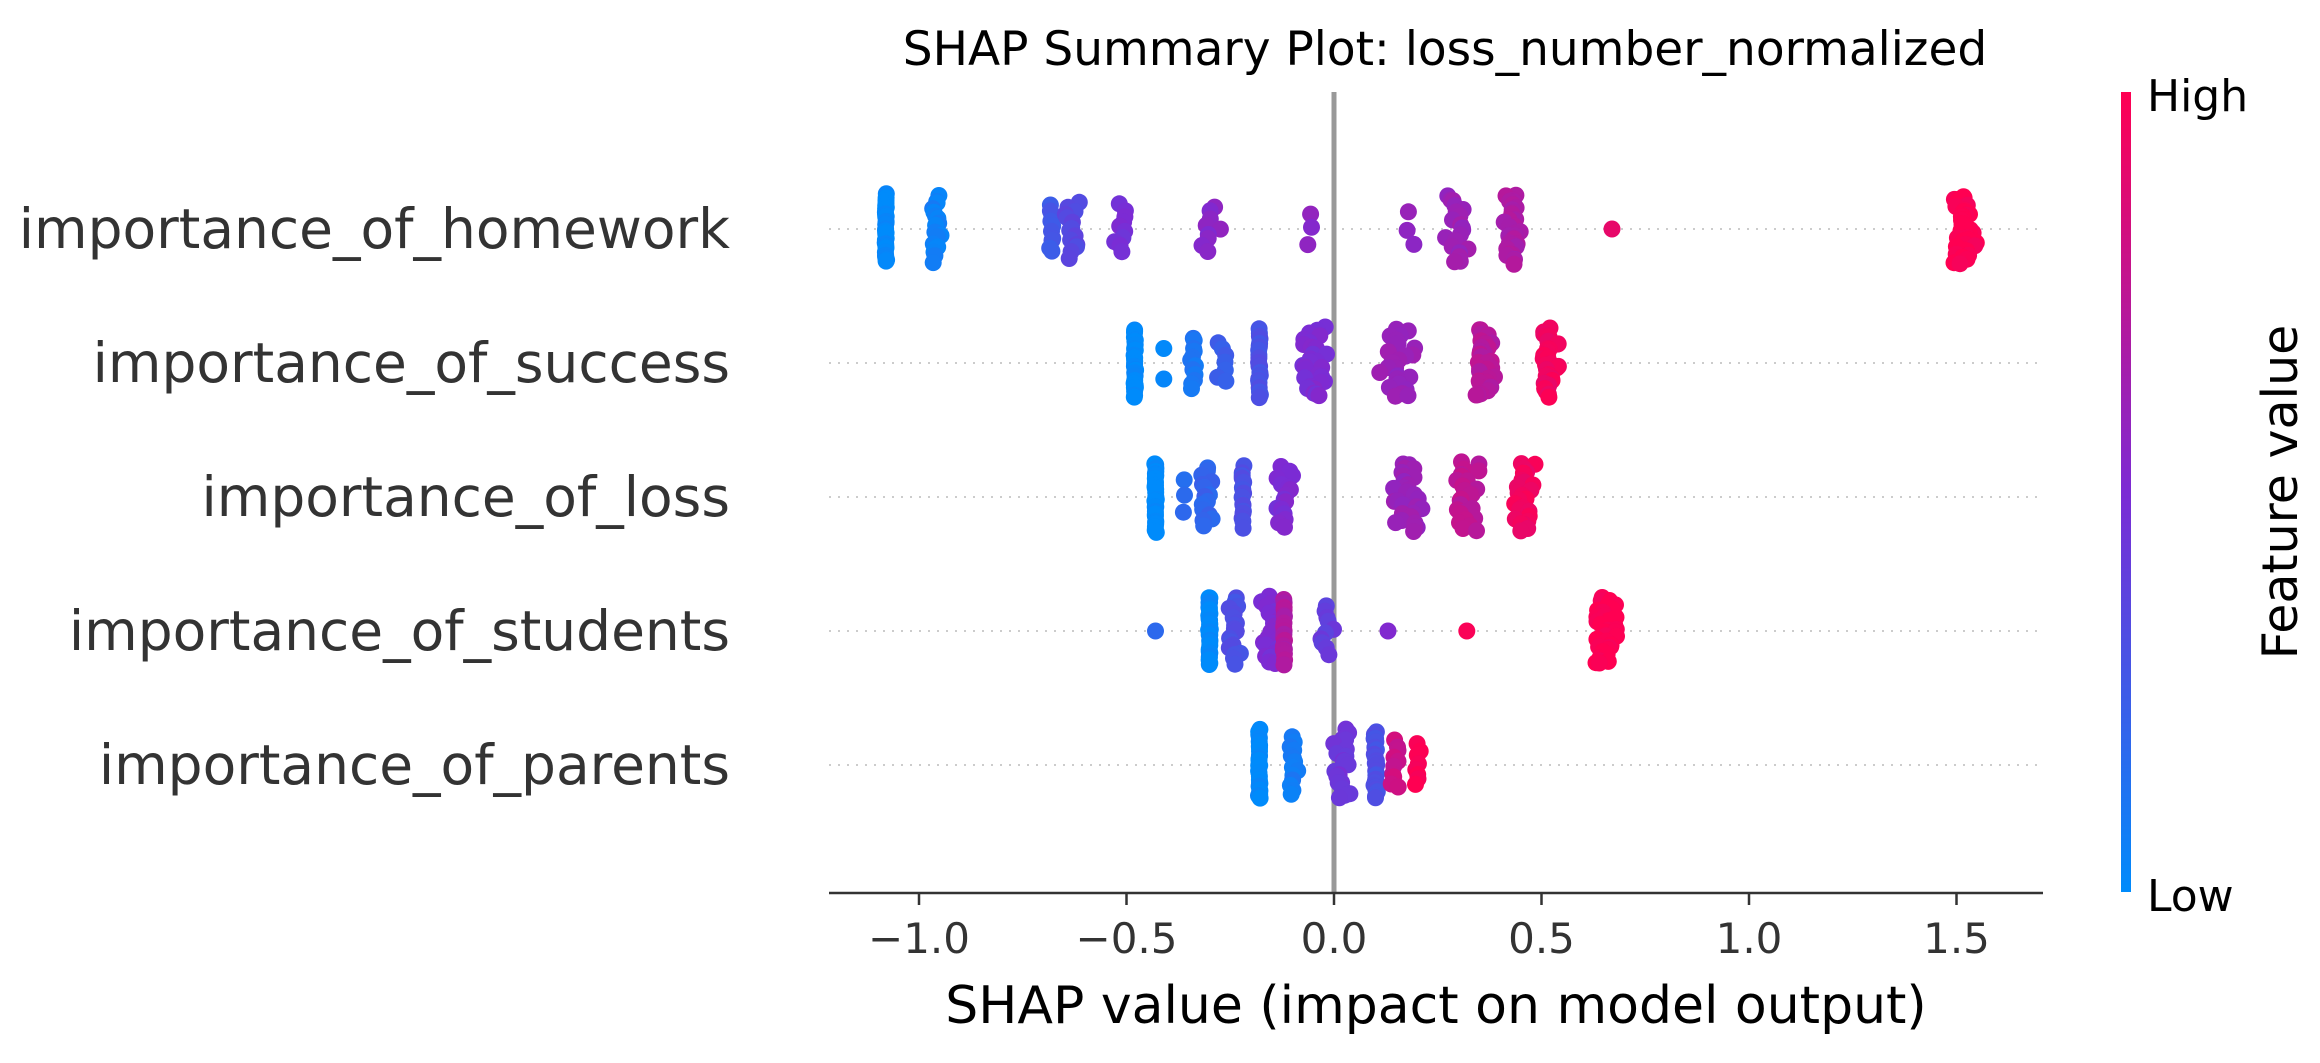  What do you see at coordinates (414, 765) in the screenshot?
I see `feature-label-importance_of_parents: importance_of_parents` at bounding box center [414, 765].